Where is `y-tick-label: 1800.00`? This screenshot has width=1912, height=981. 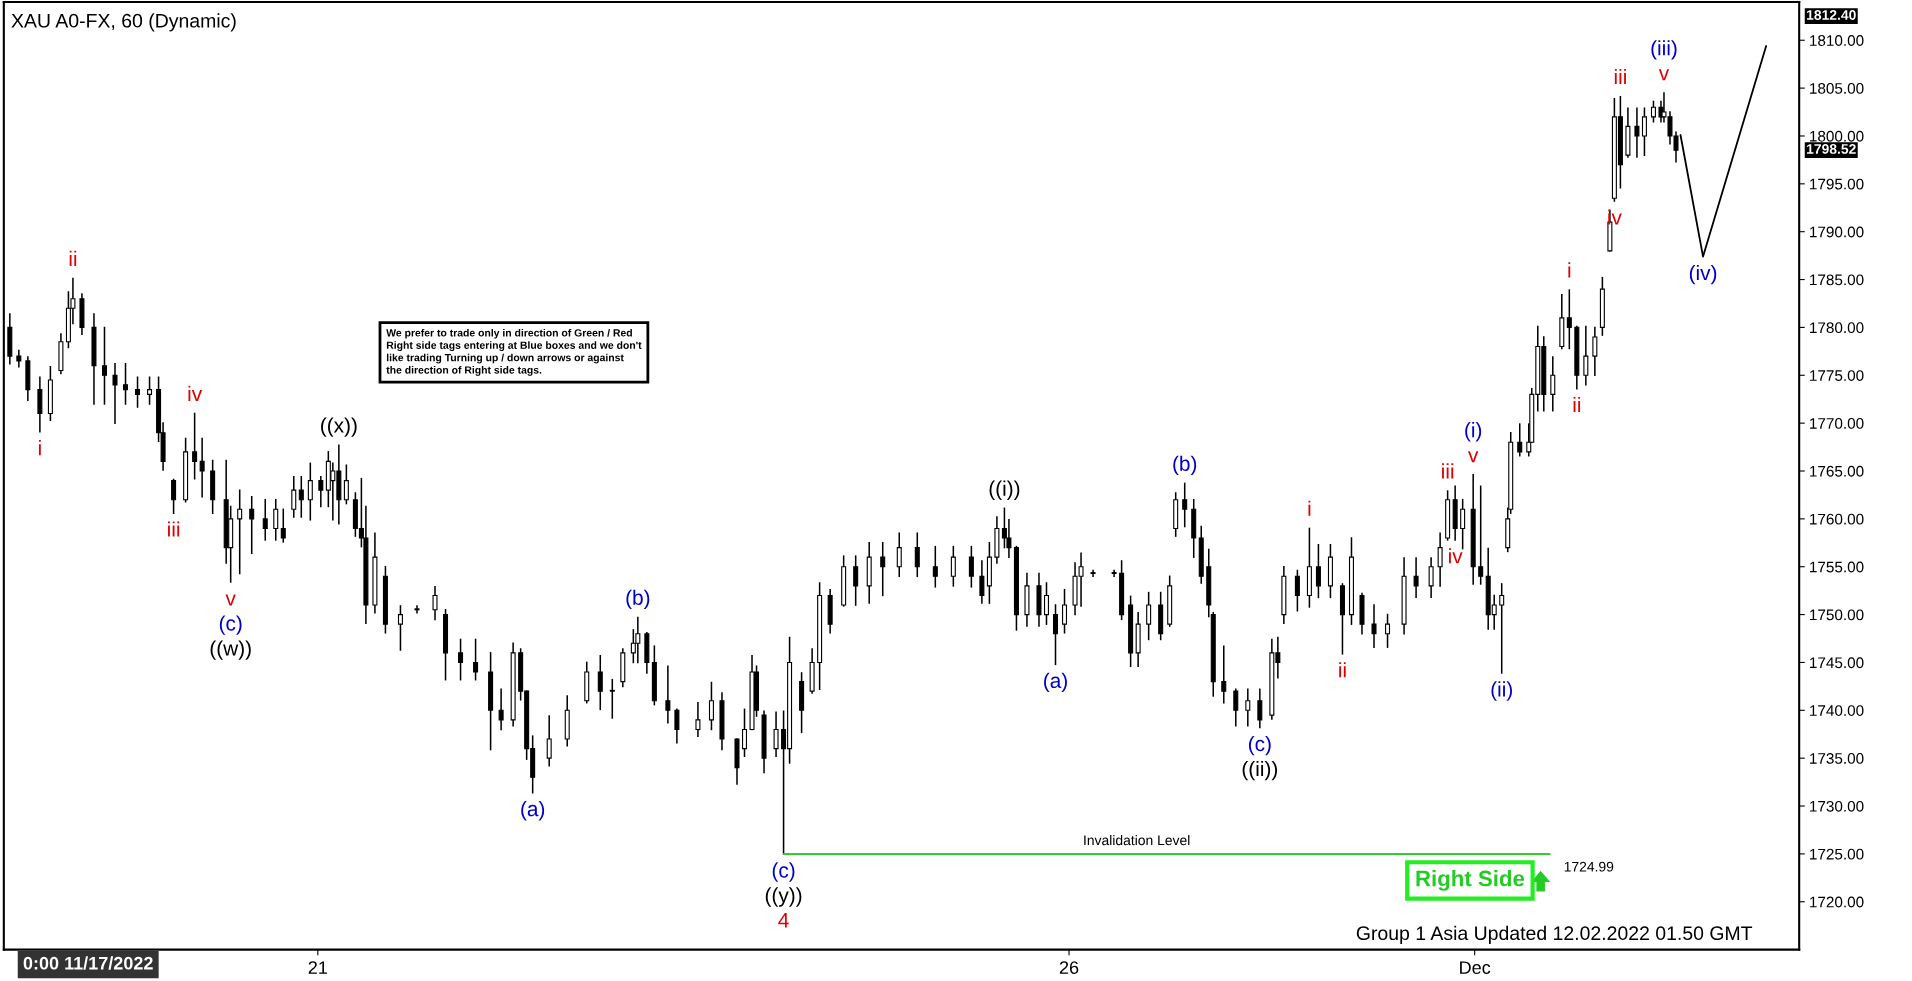
y-tick-label: 1800.00 is located at coordinates (1837, 136).